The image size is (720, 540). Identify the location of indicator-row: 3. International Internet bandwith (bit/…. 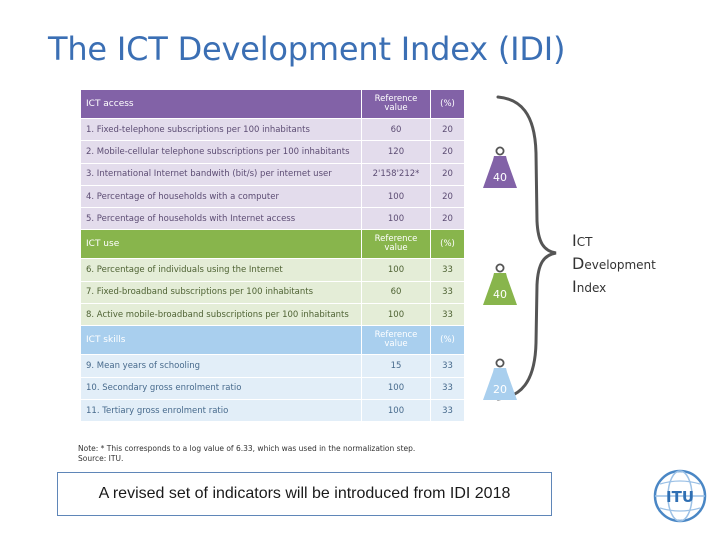
(272, 174).